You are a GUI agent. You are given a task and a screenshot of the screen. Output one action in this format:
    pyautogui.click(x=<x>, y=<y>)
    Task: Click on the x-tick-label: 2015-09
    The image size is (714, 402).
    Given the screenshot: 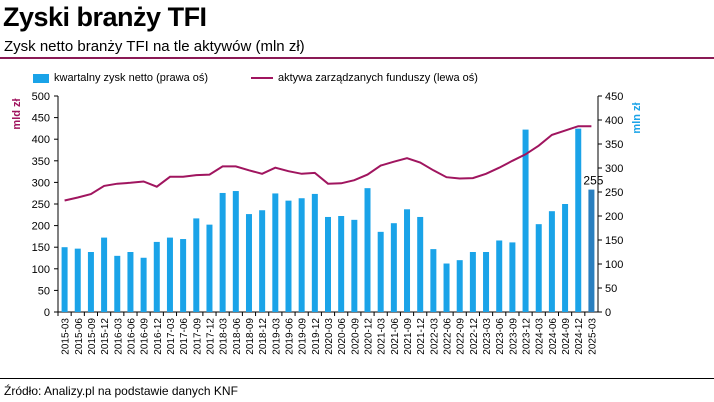 What is the action you would take?
    pyautogui.click(x=92, y=336)
    